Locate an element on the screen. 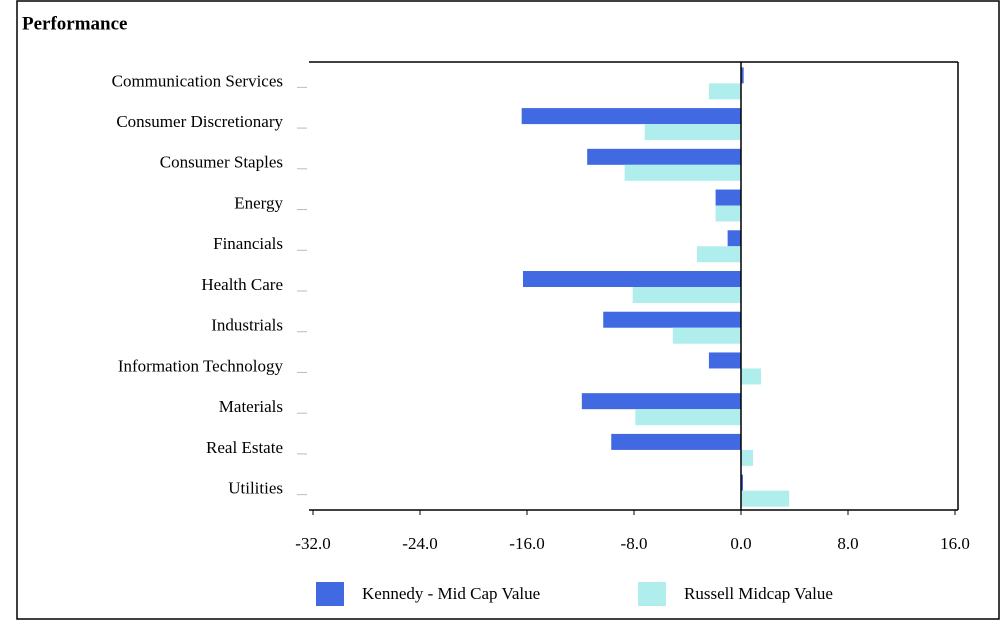 This screenshot has height=621, width=1005. x-tick-label: 0.0 is located at coordinates (740, 543).